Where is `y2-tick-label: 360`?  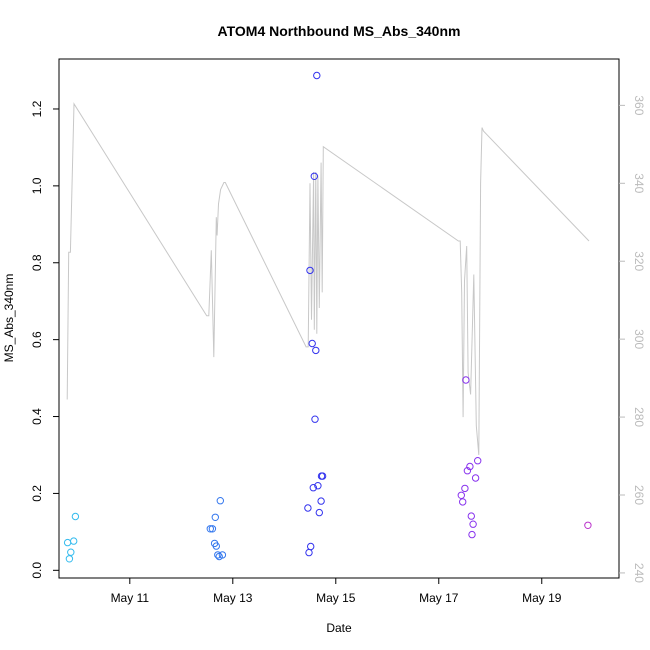
y2-tick-label: 360 is located at coordinates (639, 105).